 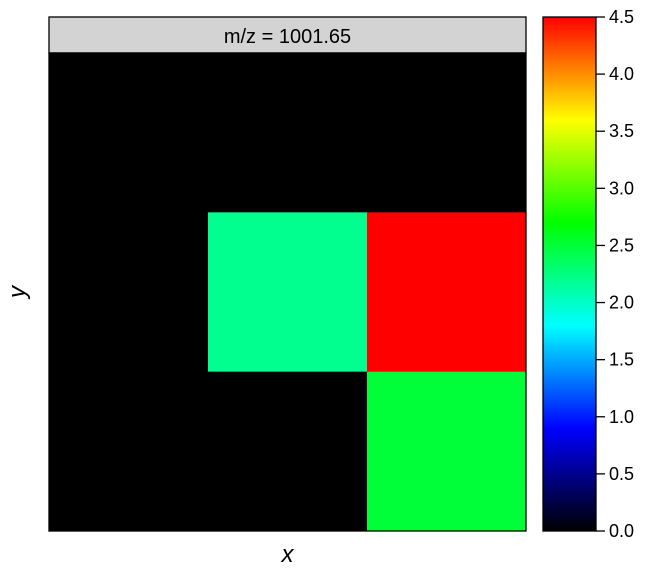 What do you see at coordinates (621, 131) in the screenshot?
I see `colorbar-tick-label: 3.5` at bounding box center [621, 131].